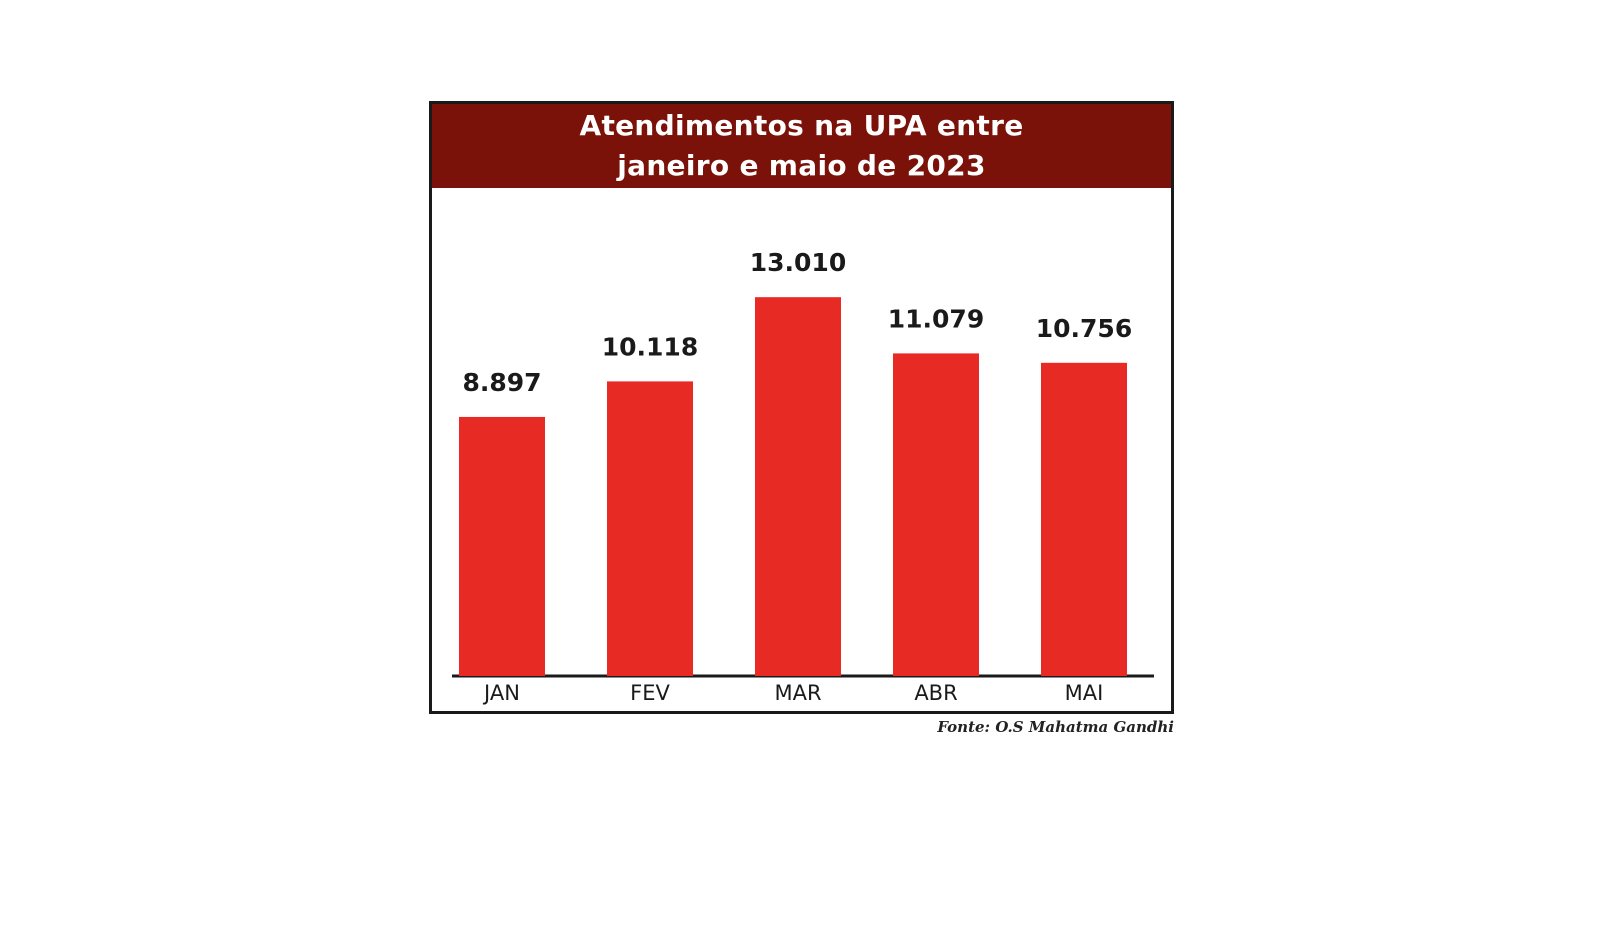 The height and width of the screenshot is (929, 1600). What do you see at coordinates (1084, 693) in the screenshot?
I see `x-tick-label-mai: MAI` at bounding box center [1084, 693].